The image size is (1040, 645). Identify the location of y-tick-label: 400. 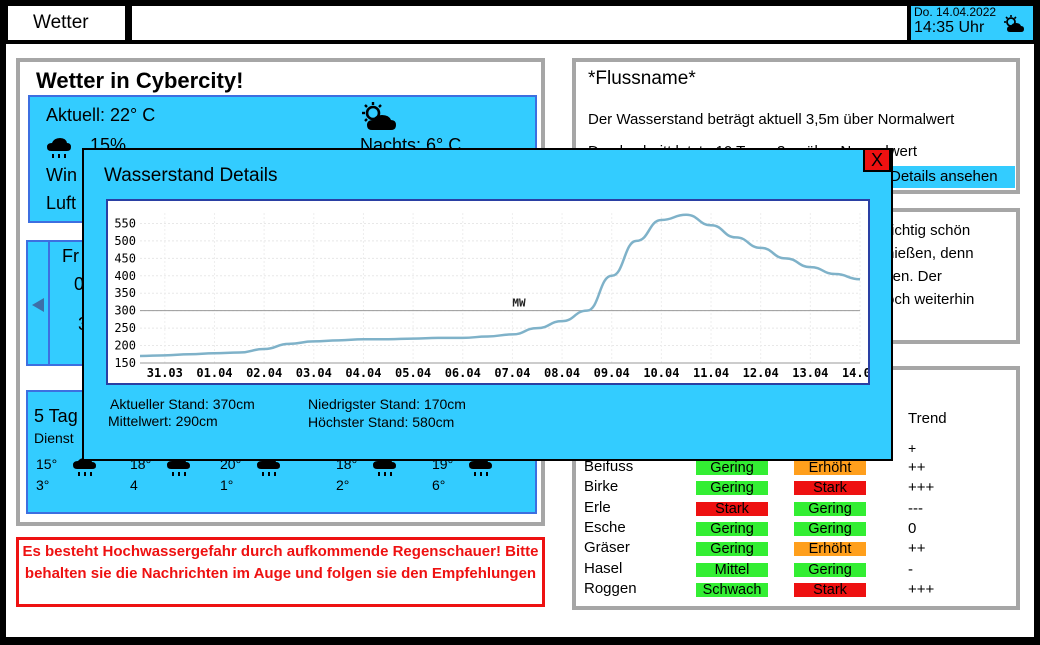
(125, 276).